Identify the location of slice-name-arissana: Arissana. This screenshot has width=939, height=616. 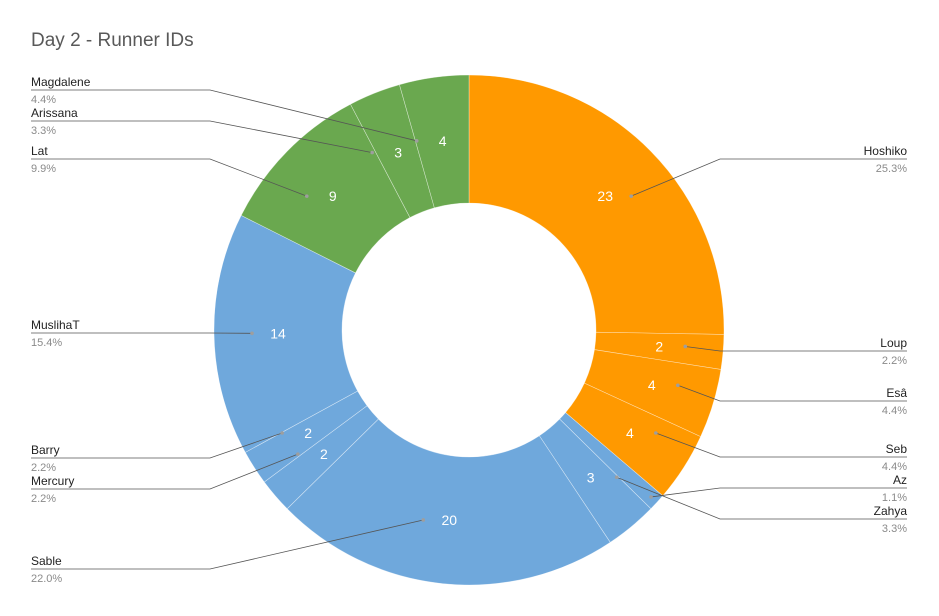
(54, 113).